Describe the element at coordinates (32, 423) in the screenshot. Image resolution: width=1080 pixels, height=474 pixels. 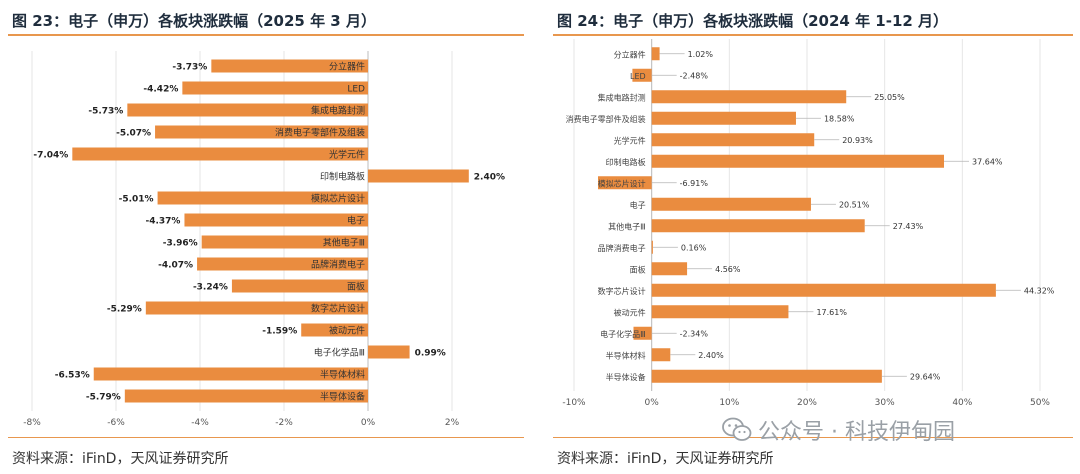
I see `x-tick-label: -8%` at that location.